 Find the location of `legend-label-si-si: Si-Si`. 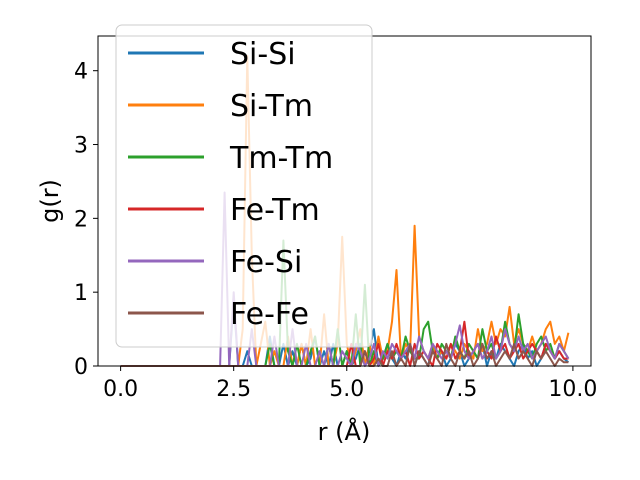

legend-label-si-si: Si-Si is located at coordinates (263, 54).